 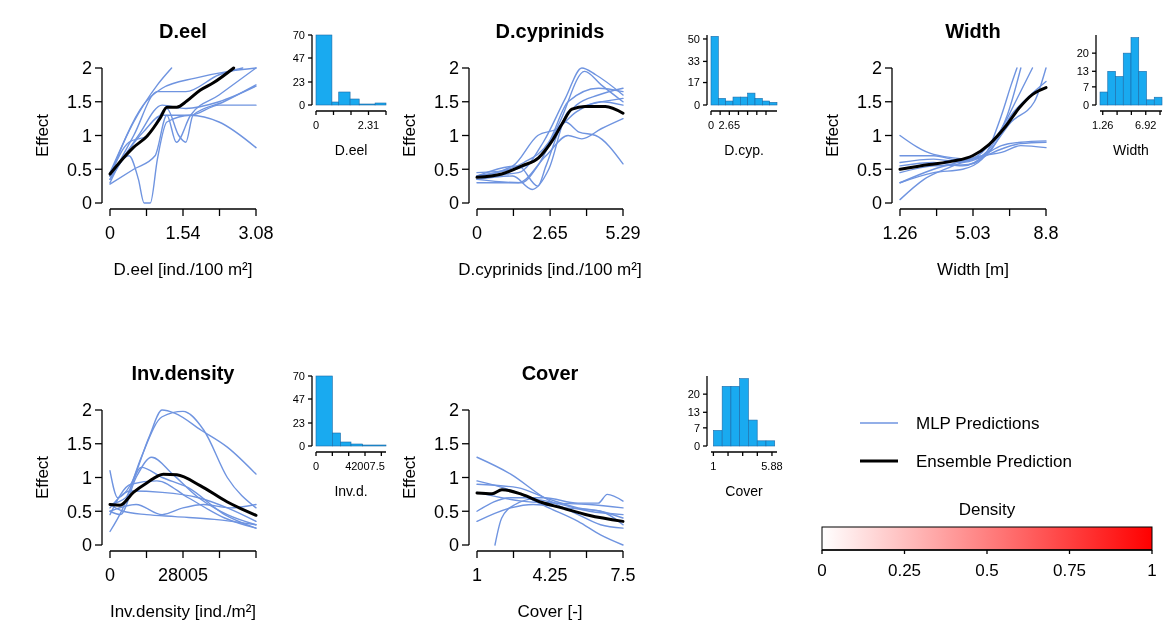 I want to click on chart-title: D.cyprinids, so click(x=550, y=31).